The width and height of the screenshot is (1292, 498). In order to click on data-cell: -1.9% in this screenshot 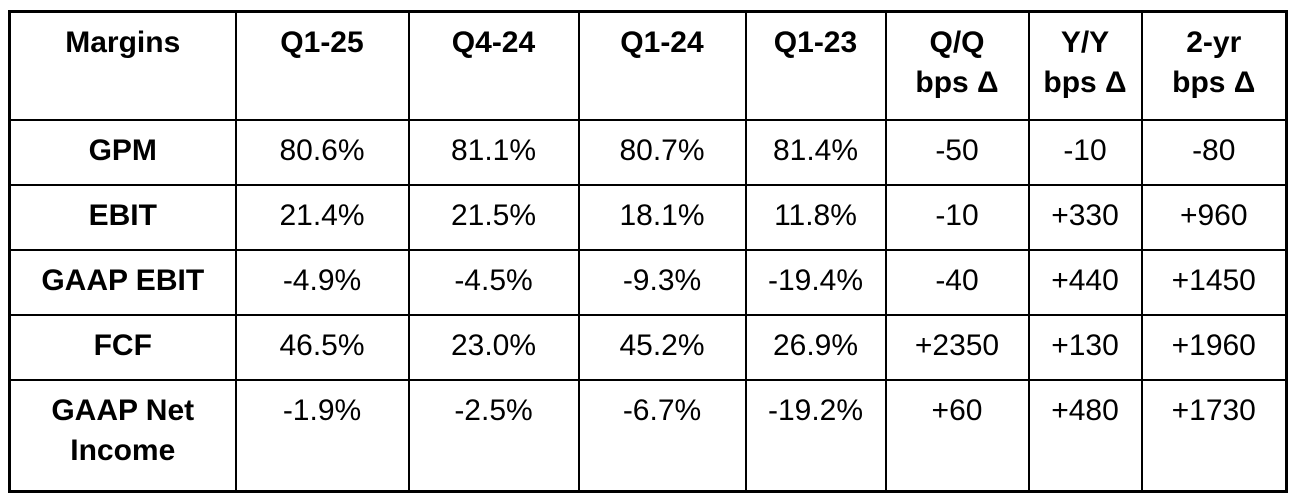, I will do `click(322, 435)`.